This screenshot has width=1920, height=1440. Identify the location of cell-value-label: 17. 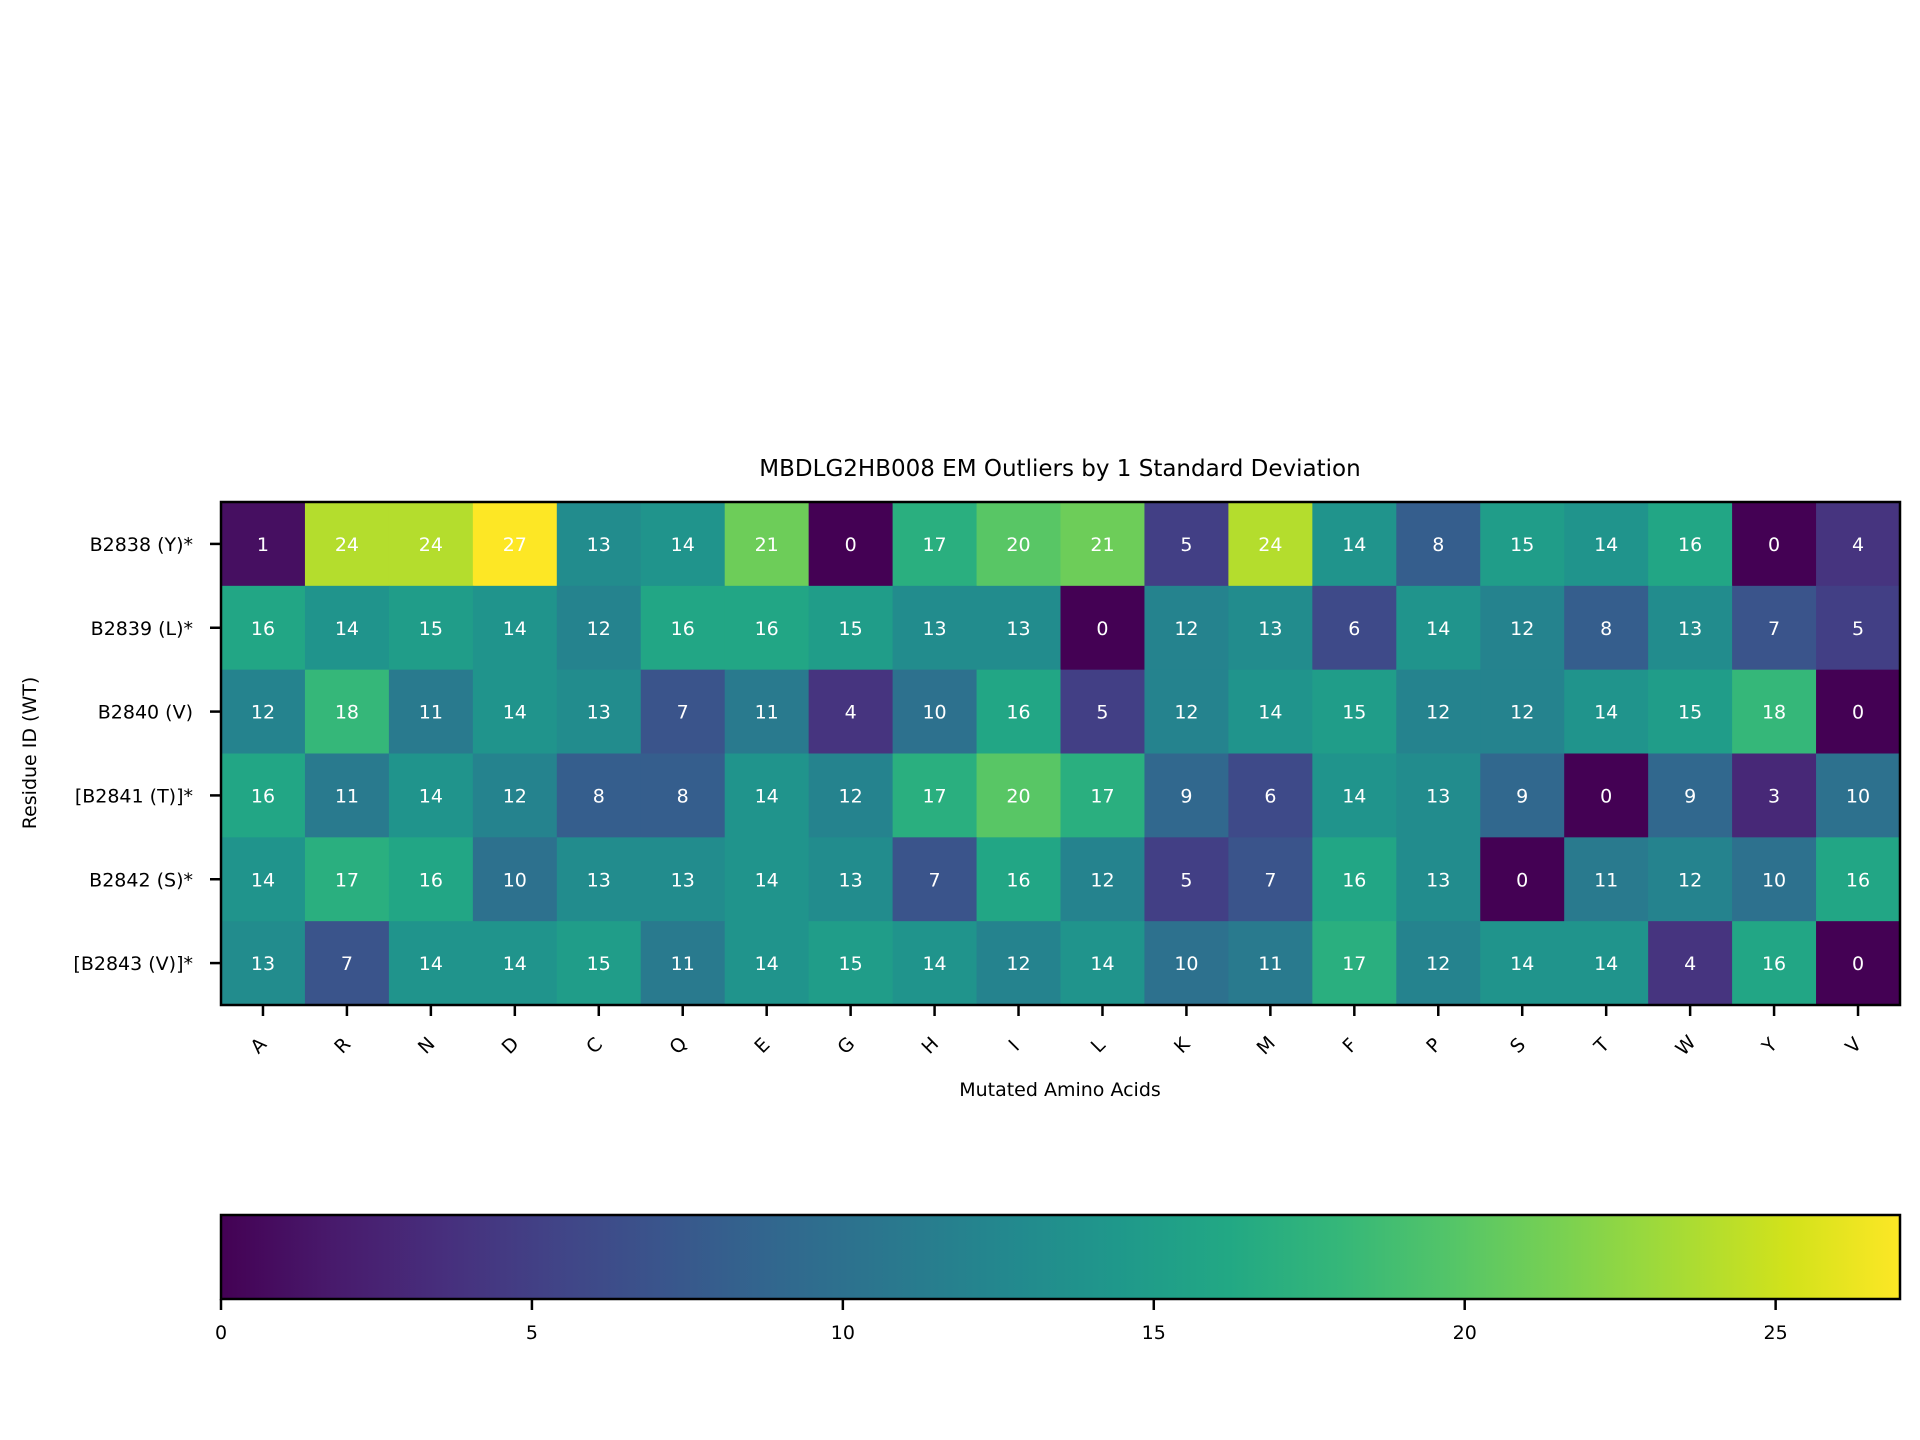
(934, 796).